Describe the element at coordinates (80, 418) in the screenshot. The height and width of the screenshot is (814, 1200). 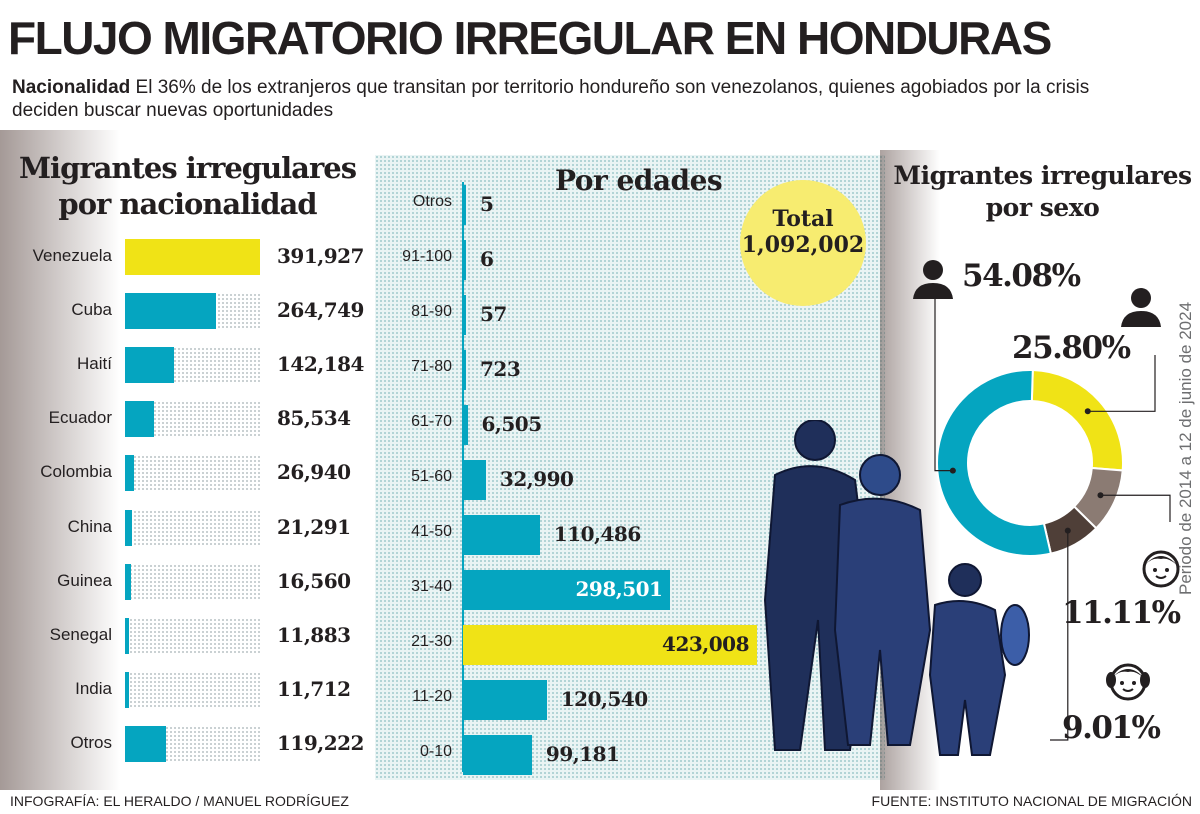
I see `category-label: Ecuador` at that location.